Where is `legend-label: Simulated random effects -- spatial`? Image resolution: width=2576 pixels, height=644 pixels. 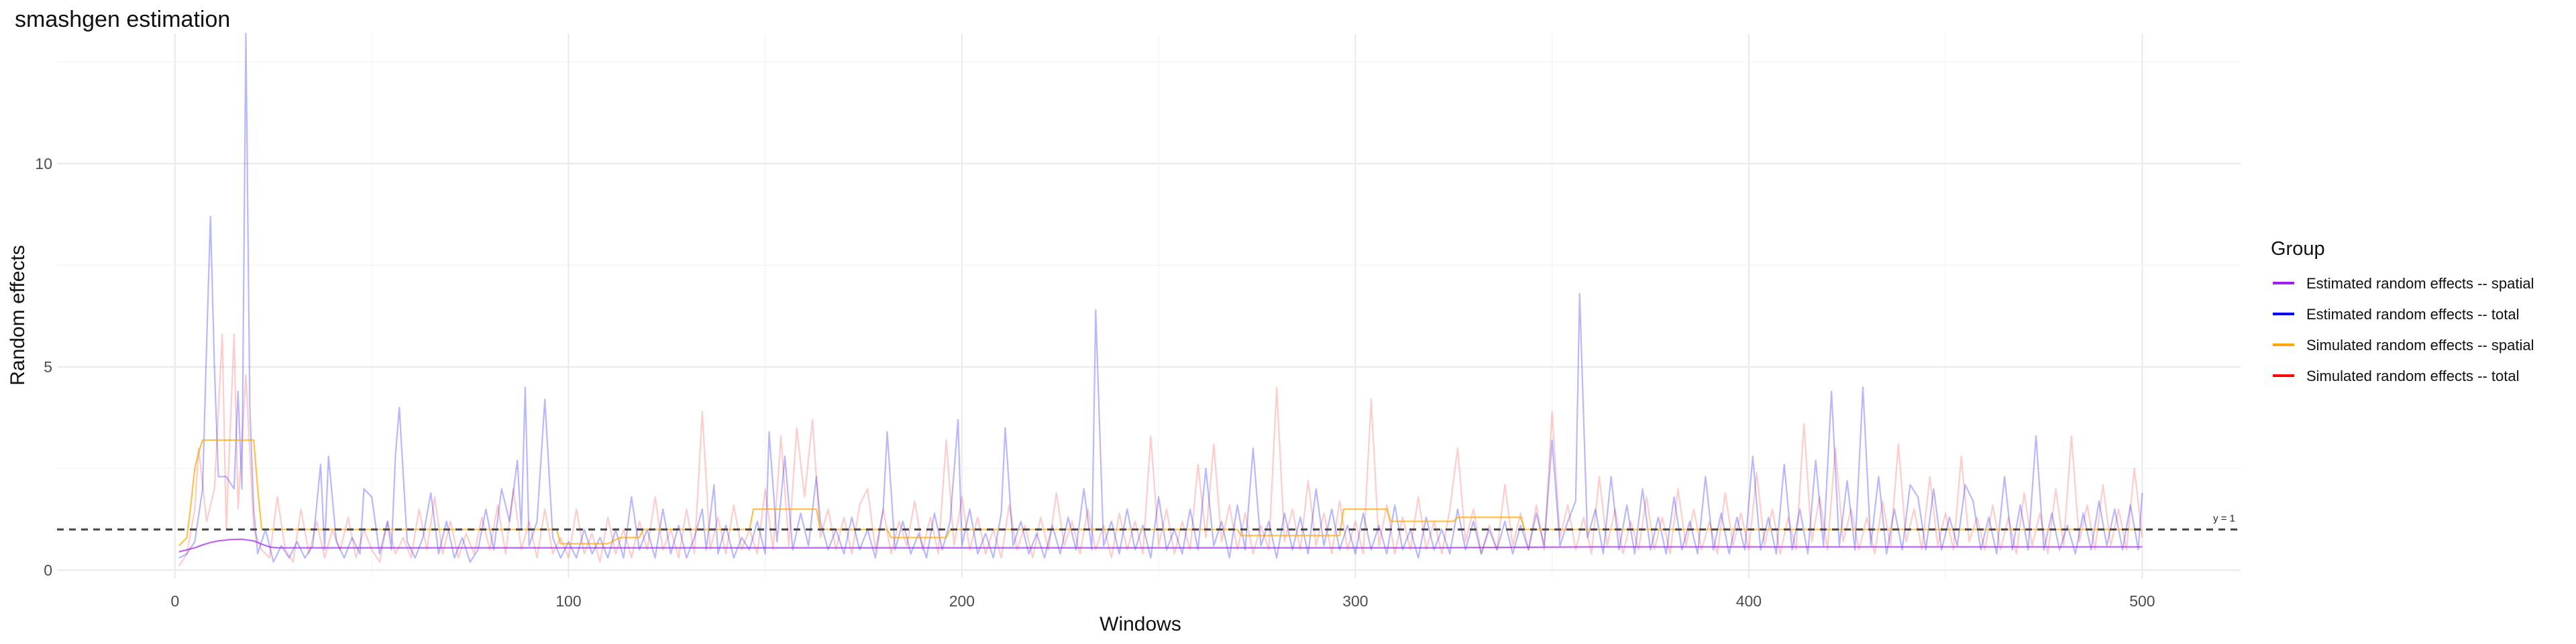
legend-label: Simulated random effects -- spatial is located at coordinates (2420, 345).